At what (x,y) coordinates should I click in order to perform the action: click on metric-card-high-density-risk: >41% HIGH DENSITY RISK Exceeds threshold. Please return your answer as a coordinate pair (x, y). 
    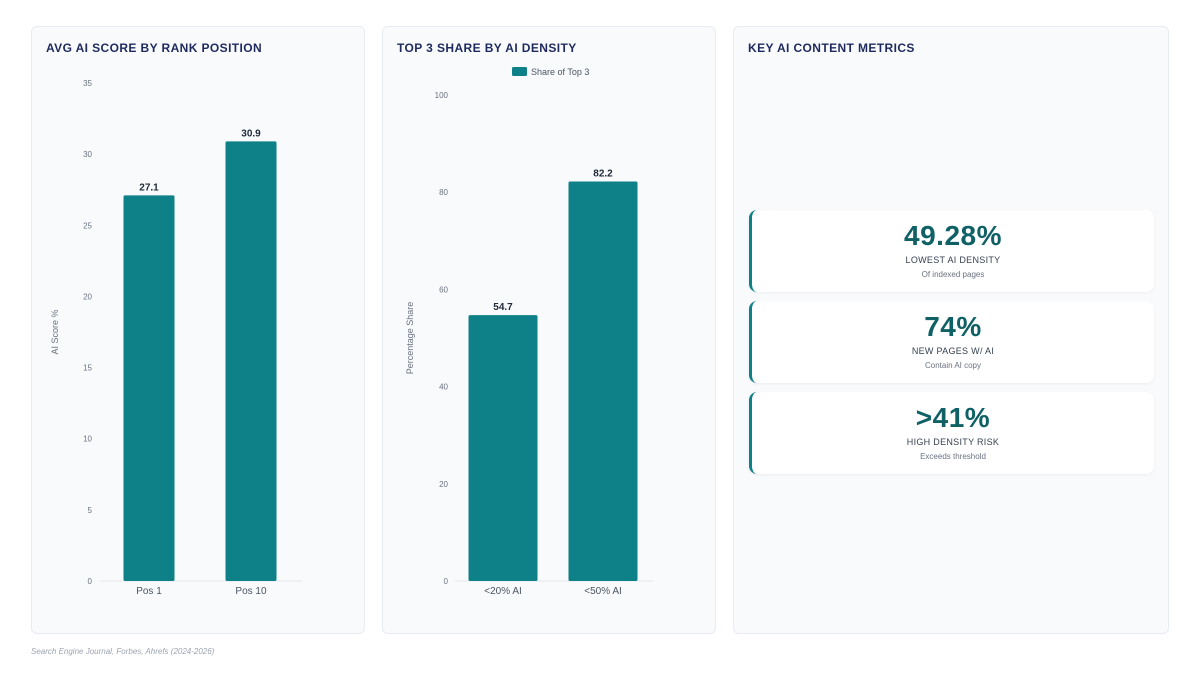
    Looking at the image, I should click on (951, 433).